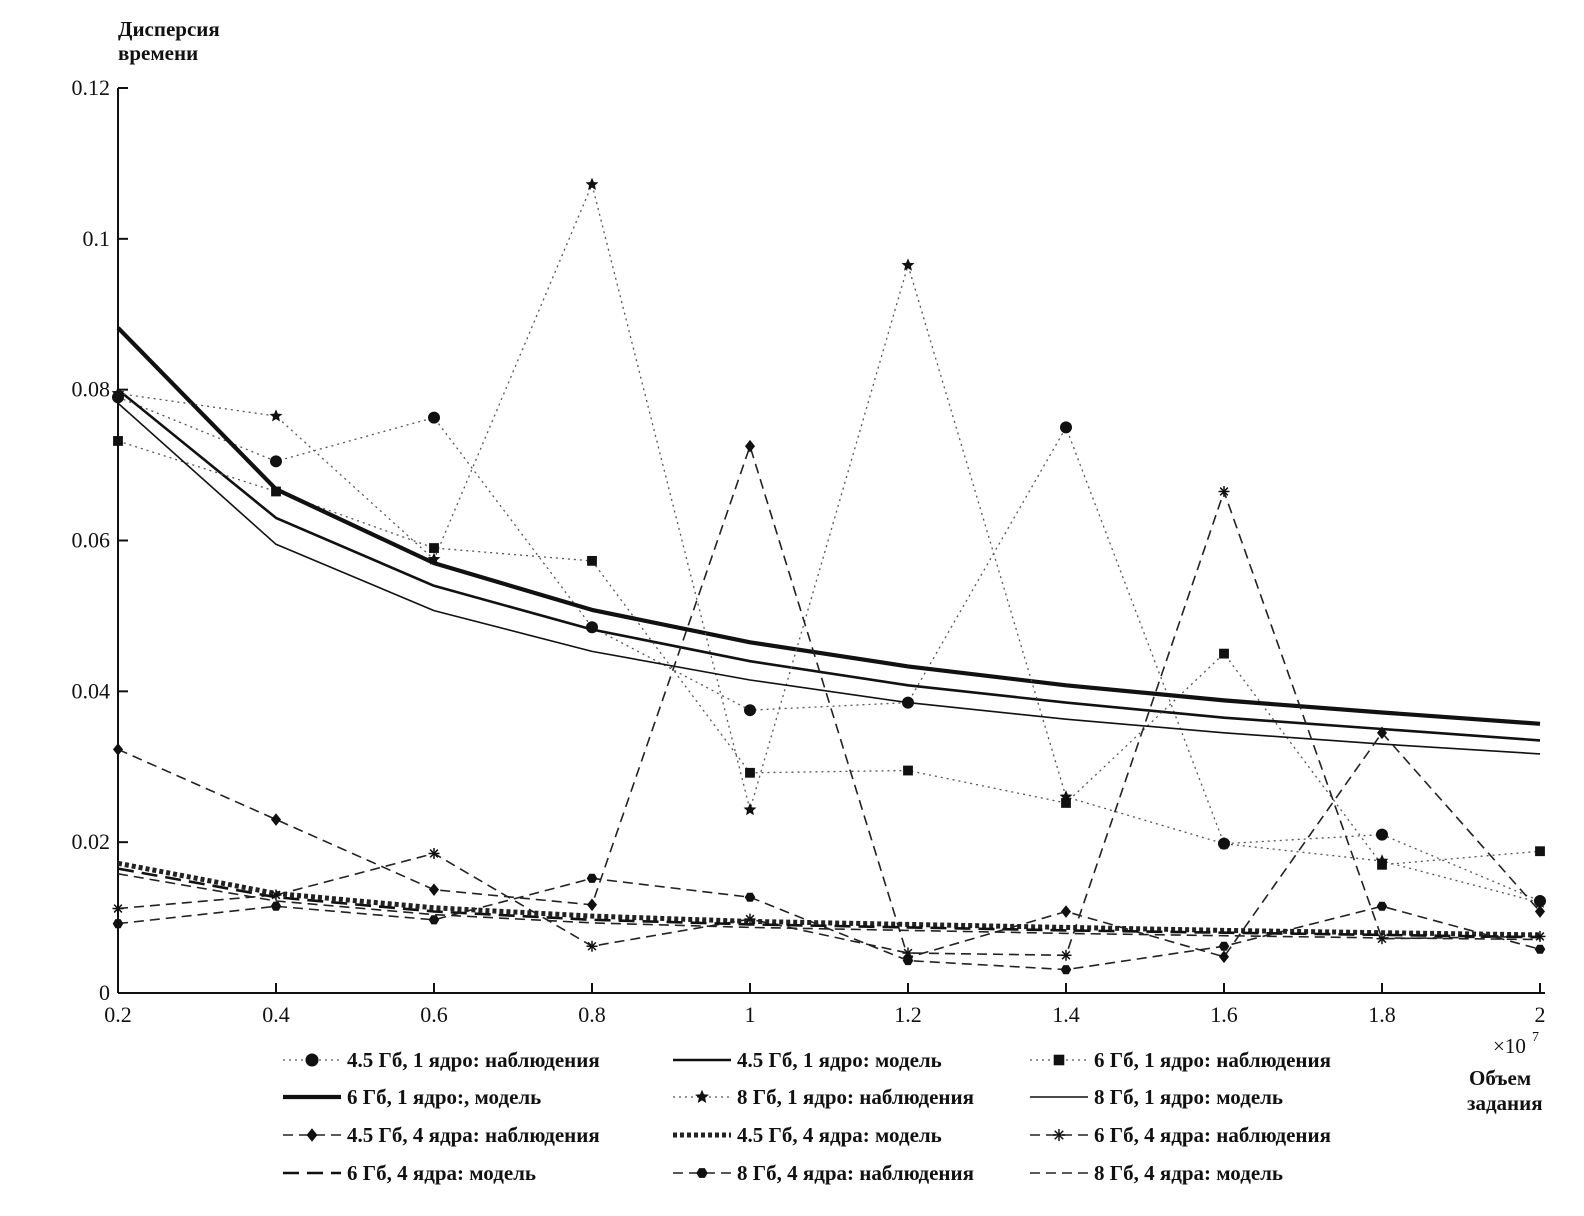 This screenshot has height=1216, width=1584. What do you see at coordinates (434, 1014) in the screenshot?
I see `x-tick-label: 0.6` at bounding box center [434, 1014].